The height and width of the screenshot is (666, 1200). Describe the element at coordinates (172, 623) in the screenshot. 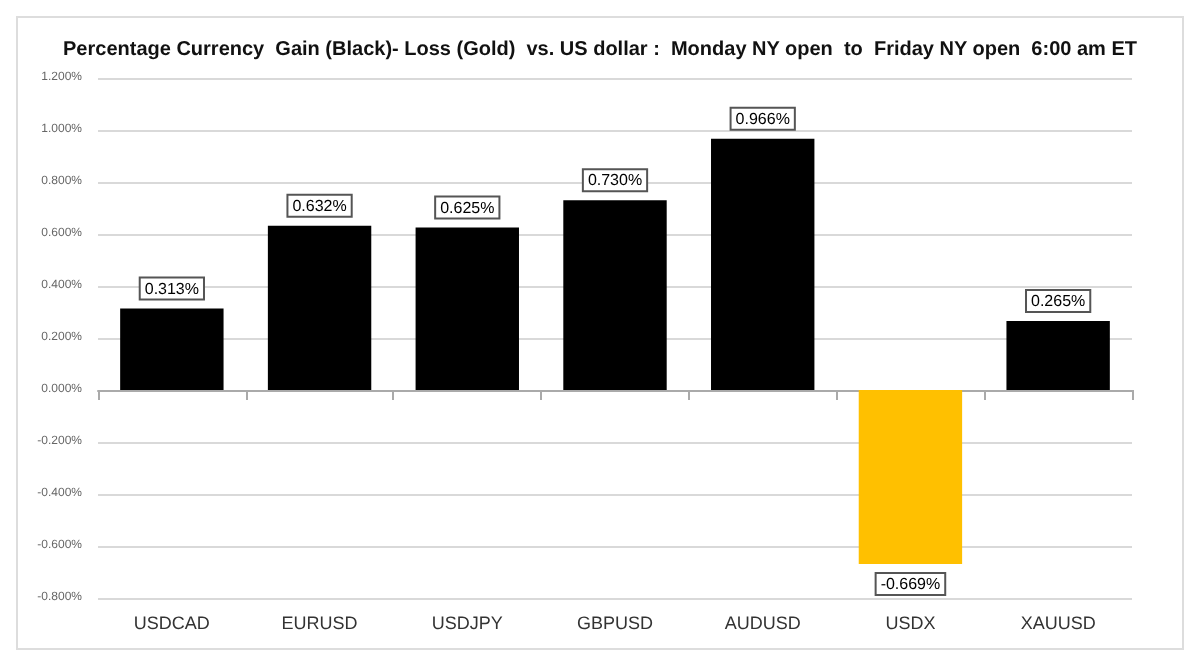

I see `x-tick-label: USDCAD` at that location.